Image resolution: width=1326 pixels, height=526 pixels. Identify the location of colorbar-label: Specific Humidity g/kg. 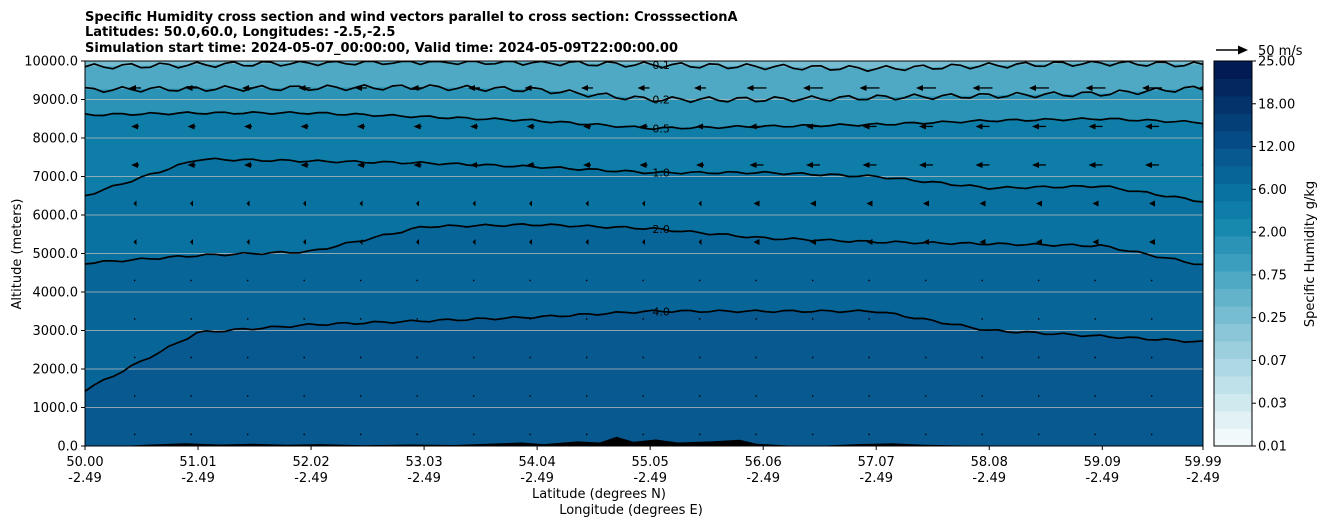
(1310, 254).